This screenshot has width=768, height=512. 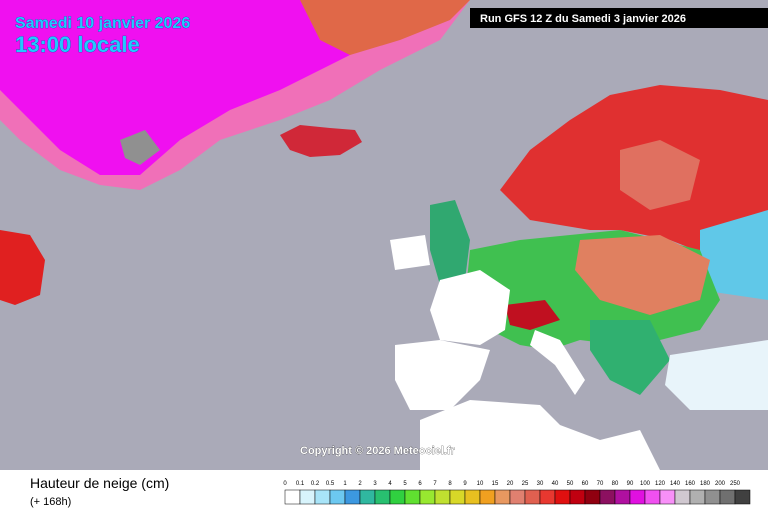 What do you see at coordinates (385, 27) in the screenshot?
I see `greenland-east` at bounding box center [385, 27].